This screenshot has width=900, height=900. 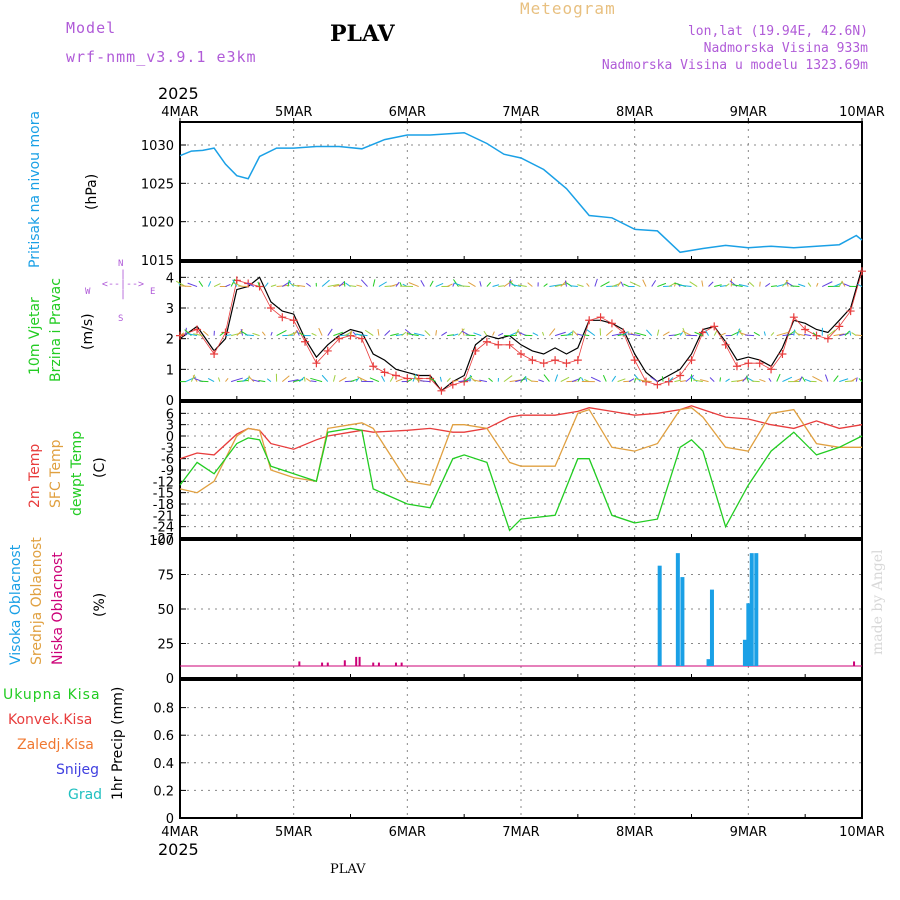 What do you see at coordinates (163, 528) in the screenshot?
I see `ytick-label-2-1: -24` at bounding box center [163, 528].